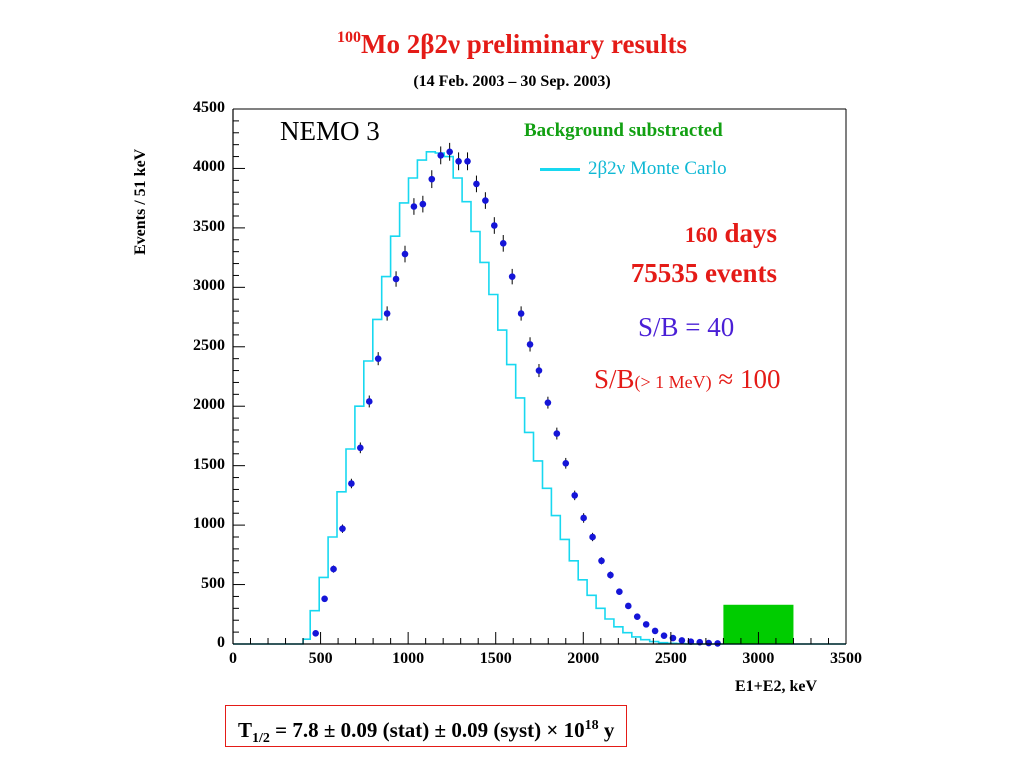  I want to click on result-unit: y, so click(606, 730).